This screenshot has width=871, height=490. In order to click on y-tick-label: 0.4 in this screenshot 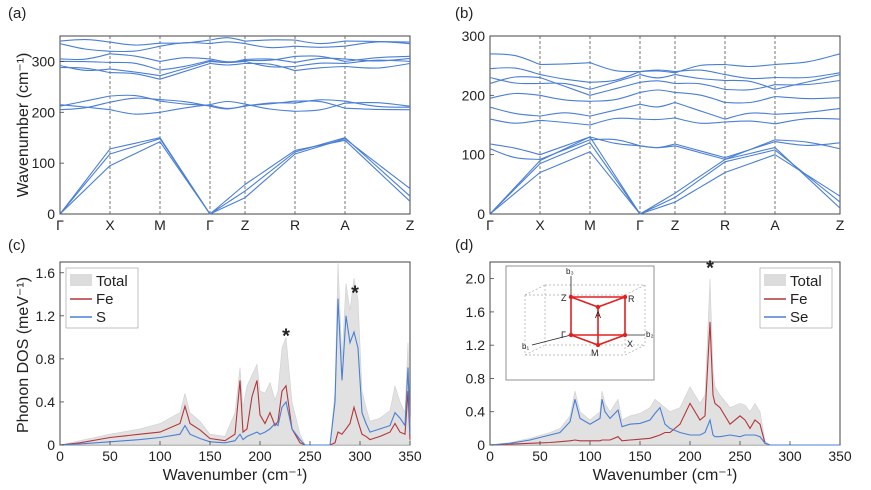, I will do `click(476, 412)`.